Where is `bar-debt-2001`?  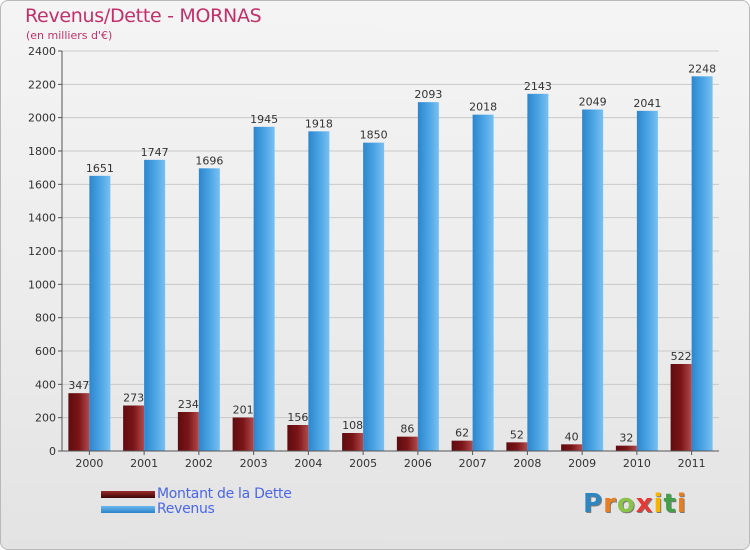
bar-debt-2001 is located at coordinates (134, 428).